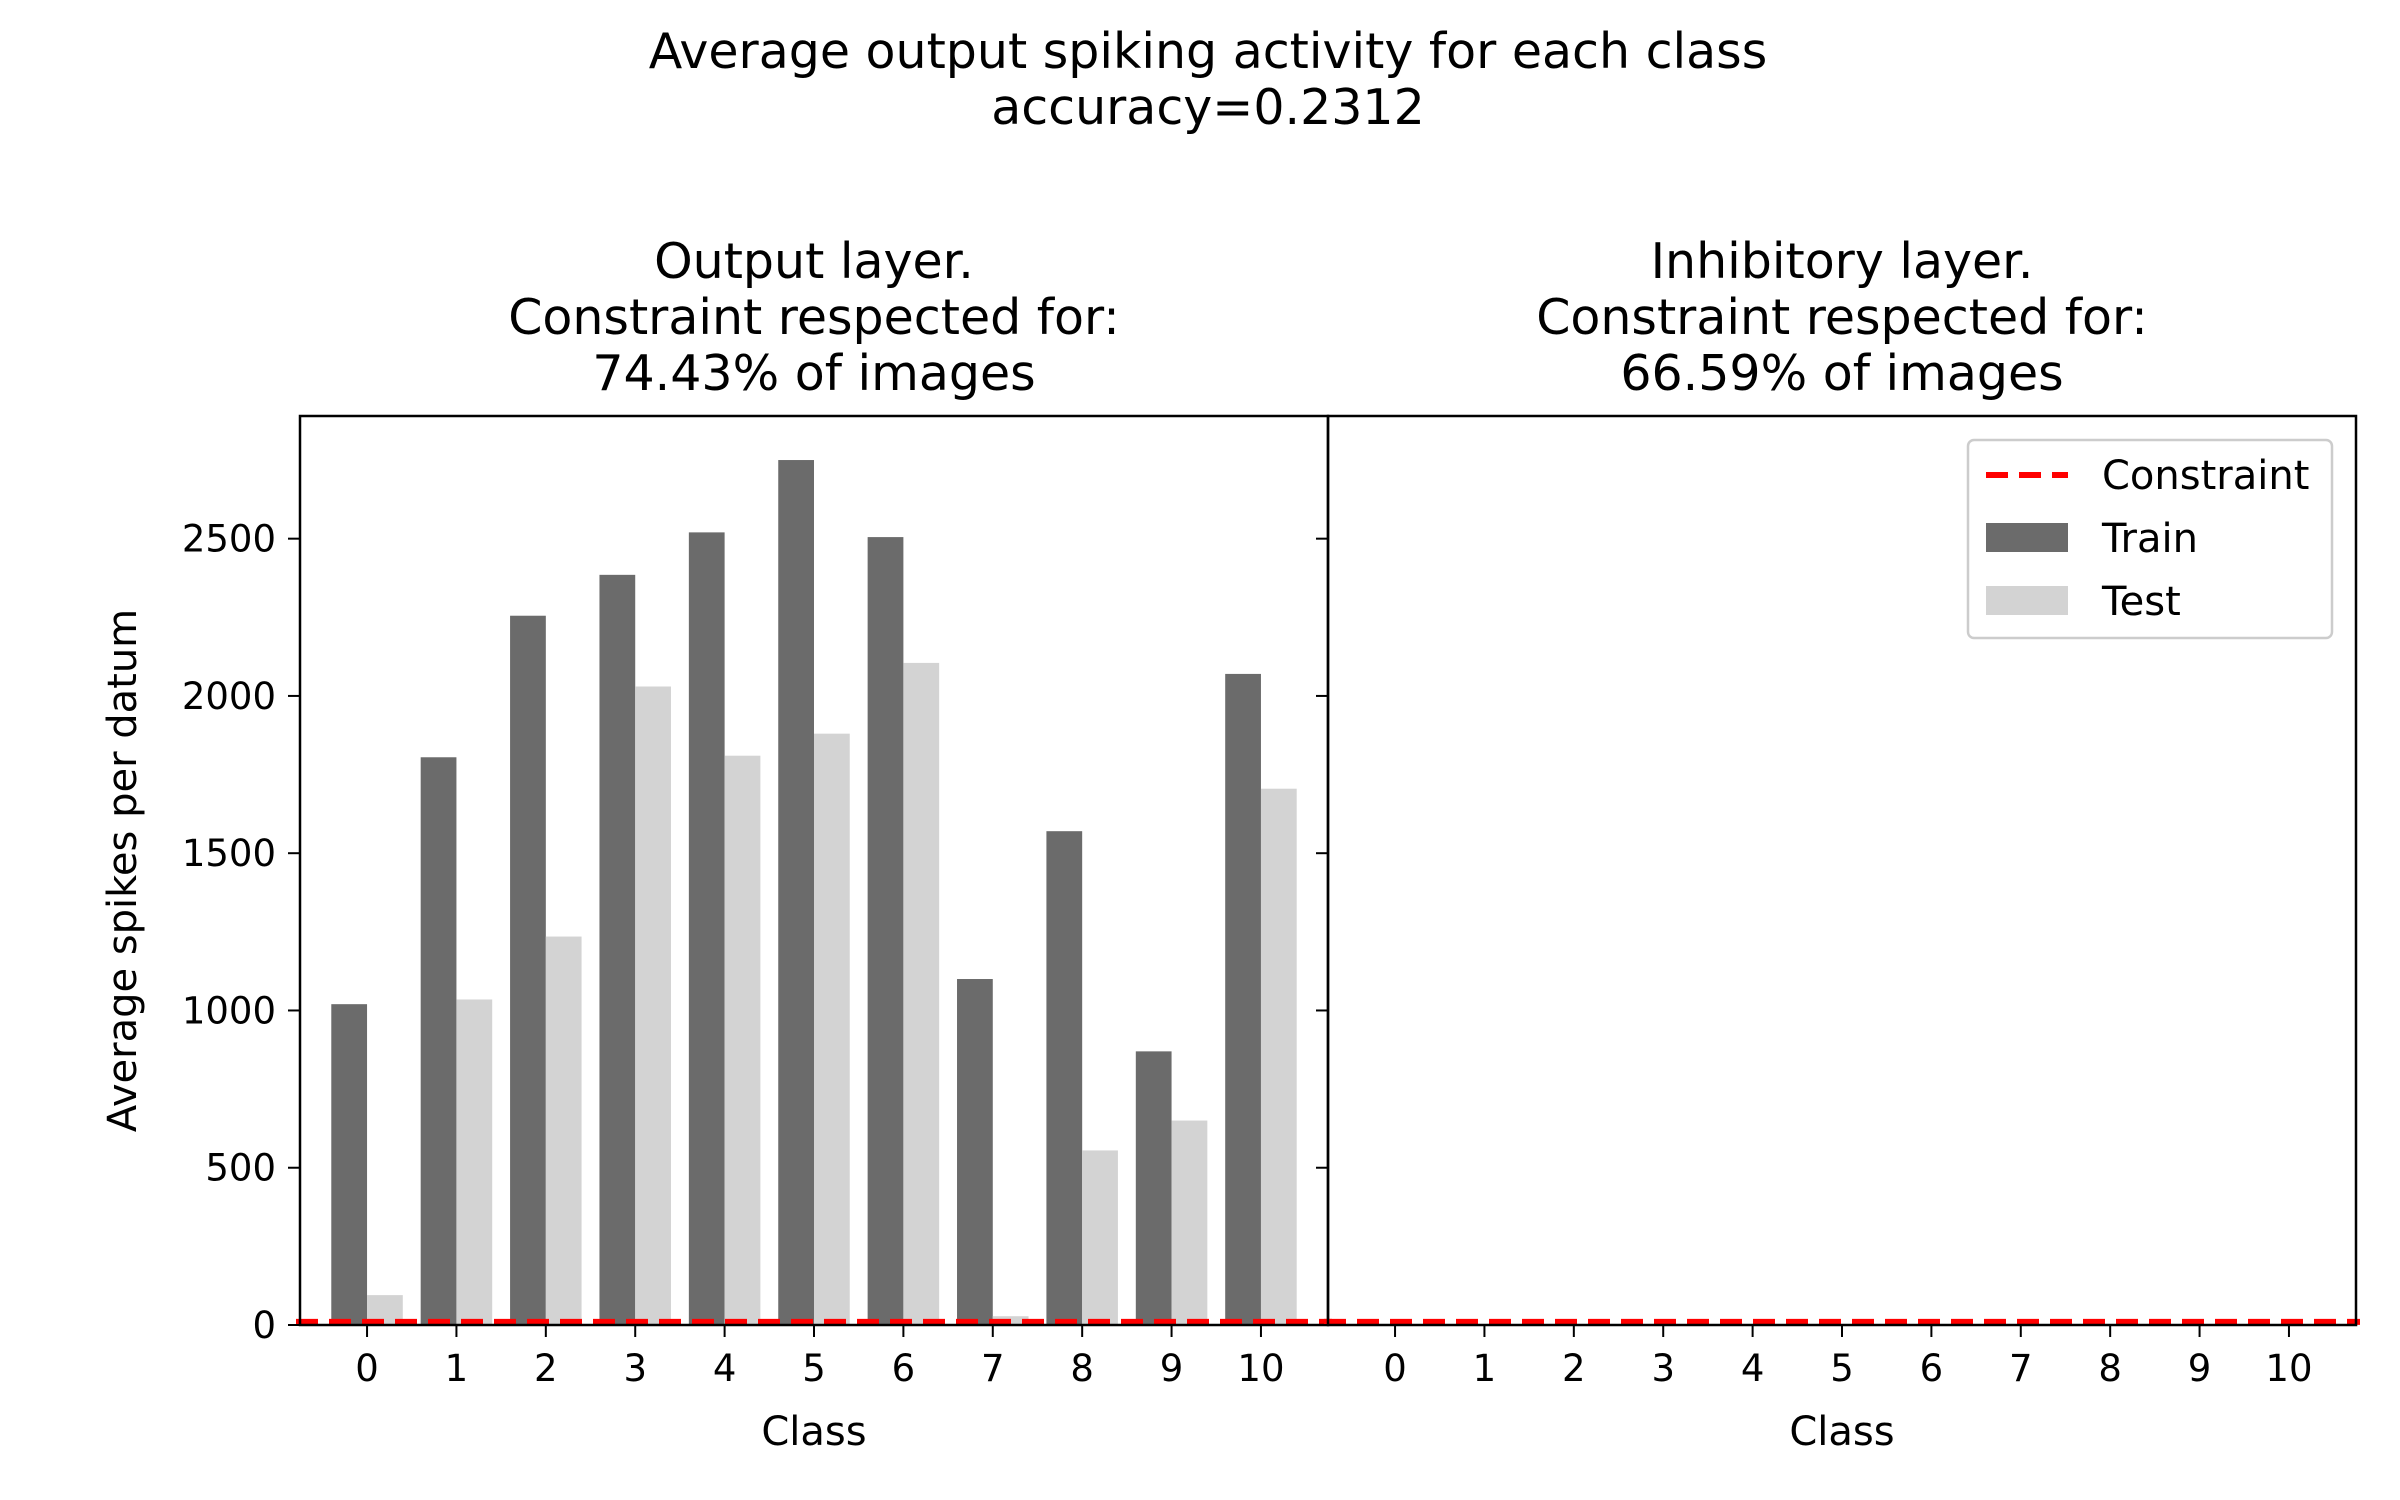 The image size is (2400, 1500). I want to click on figure-suptitle-line2: accuracy=0.2312, so click(1208, 107).